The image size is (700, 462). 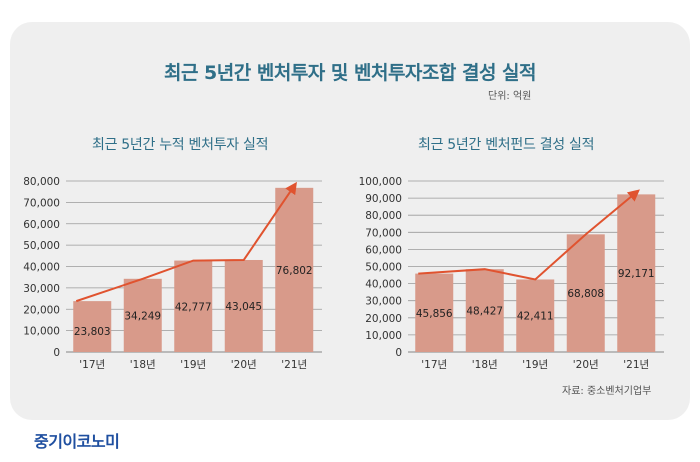 I want to click on y-tick-label: 90,000, so click(x=383, y=199).